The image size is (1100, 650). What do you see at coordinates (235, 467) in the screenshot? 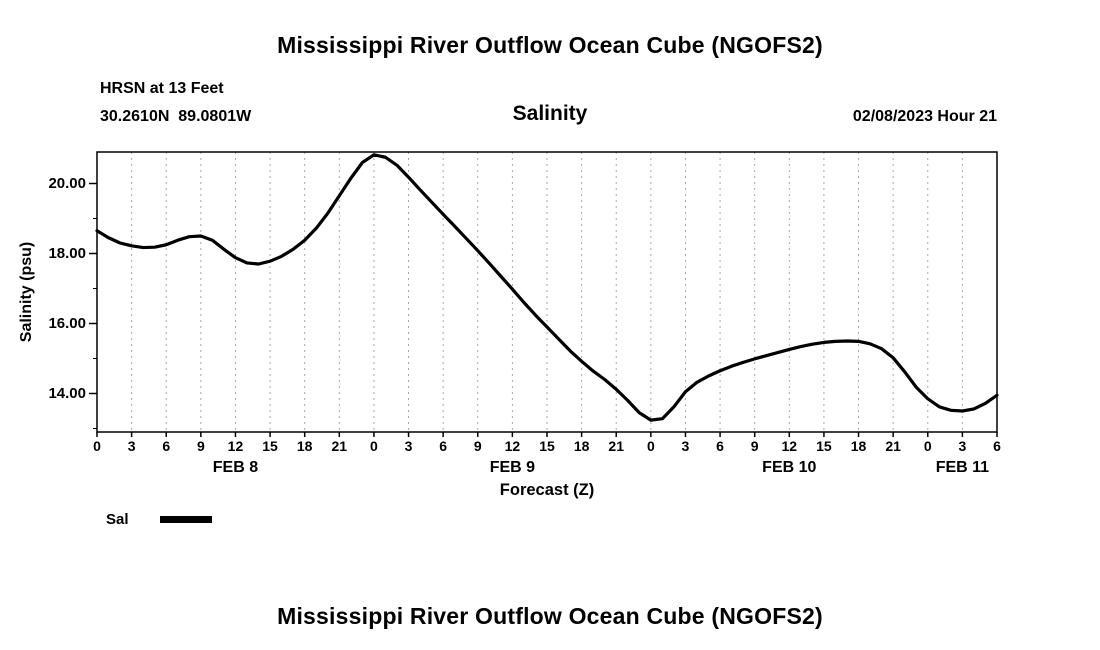
I see `day-label: FEB 8` at bounding box center [235, 467].